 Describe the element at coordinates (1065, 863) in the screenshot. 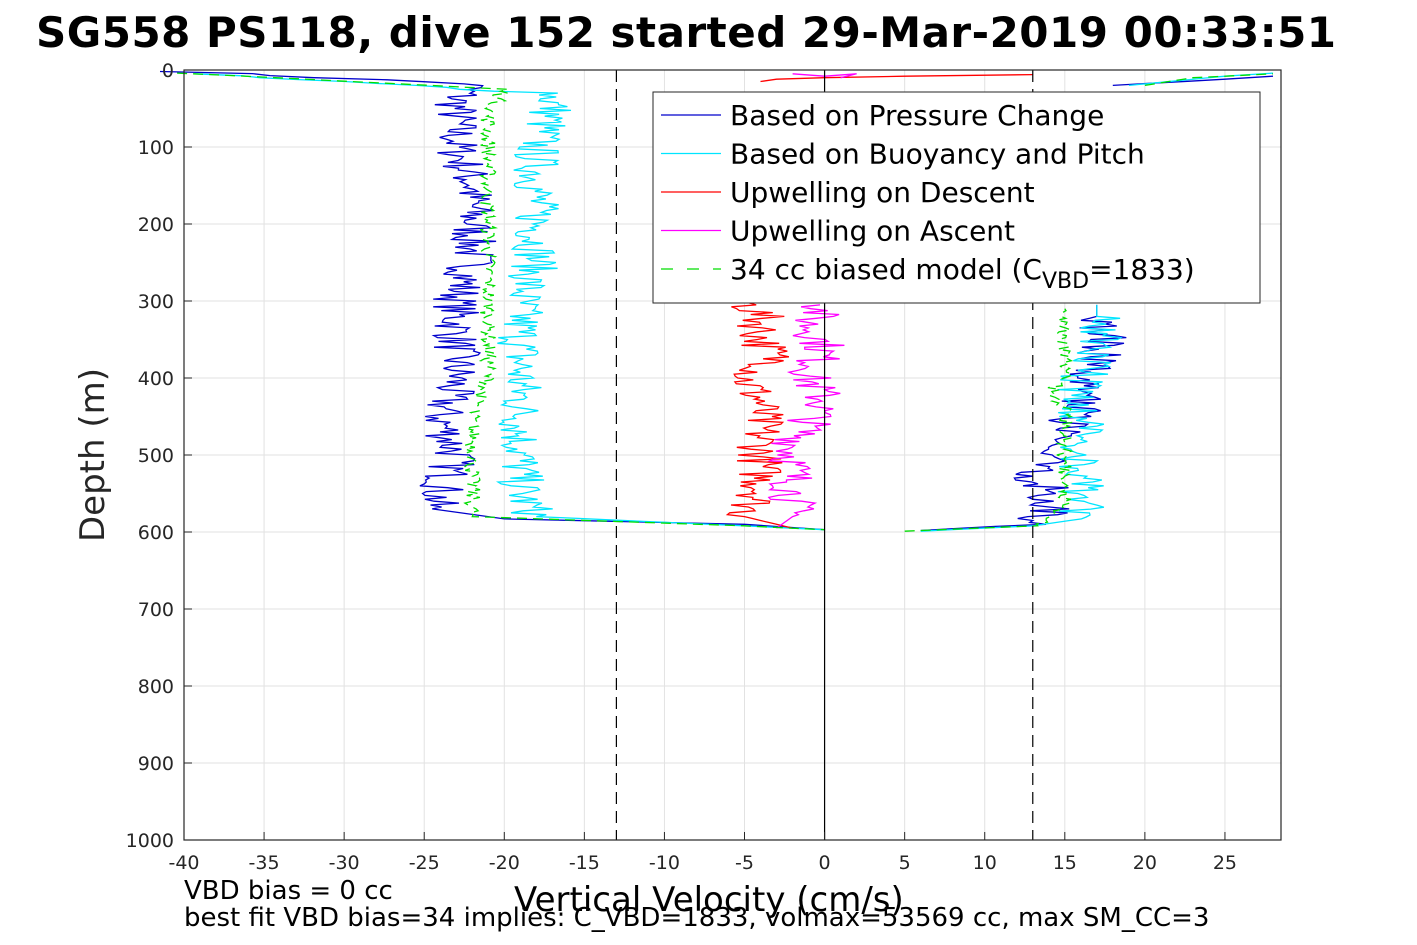

I see `x-tick-label: 15` at that location.